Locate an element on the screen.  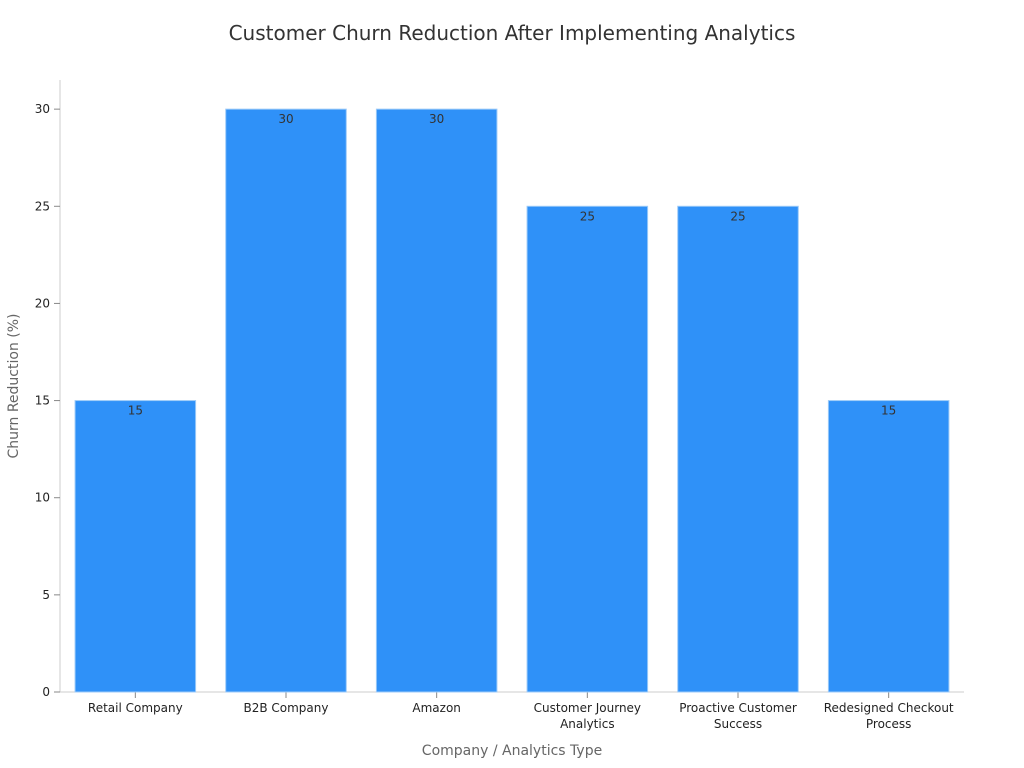
y-tick-label: 15 is located at coordinates (42, 401).